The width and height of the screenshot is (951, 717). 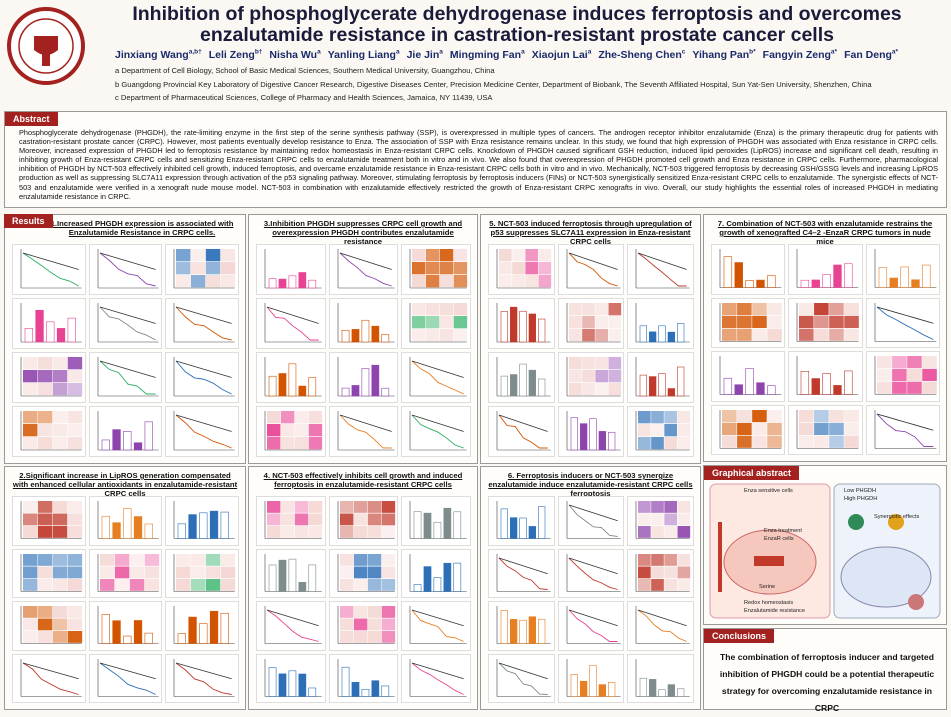 I want to click on ga-drug2, so click(x=896, y=522).